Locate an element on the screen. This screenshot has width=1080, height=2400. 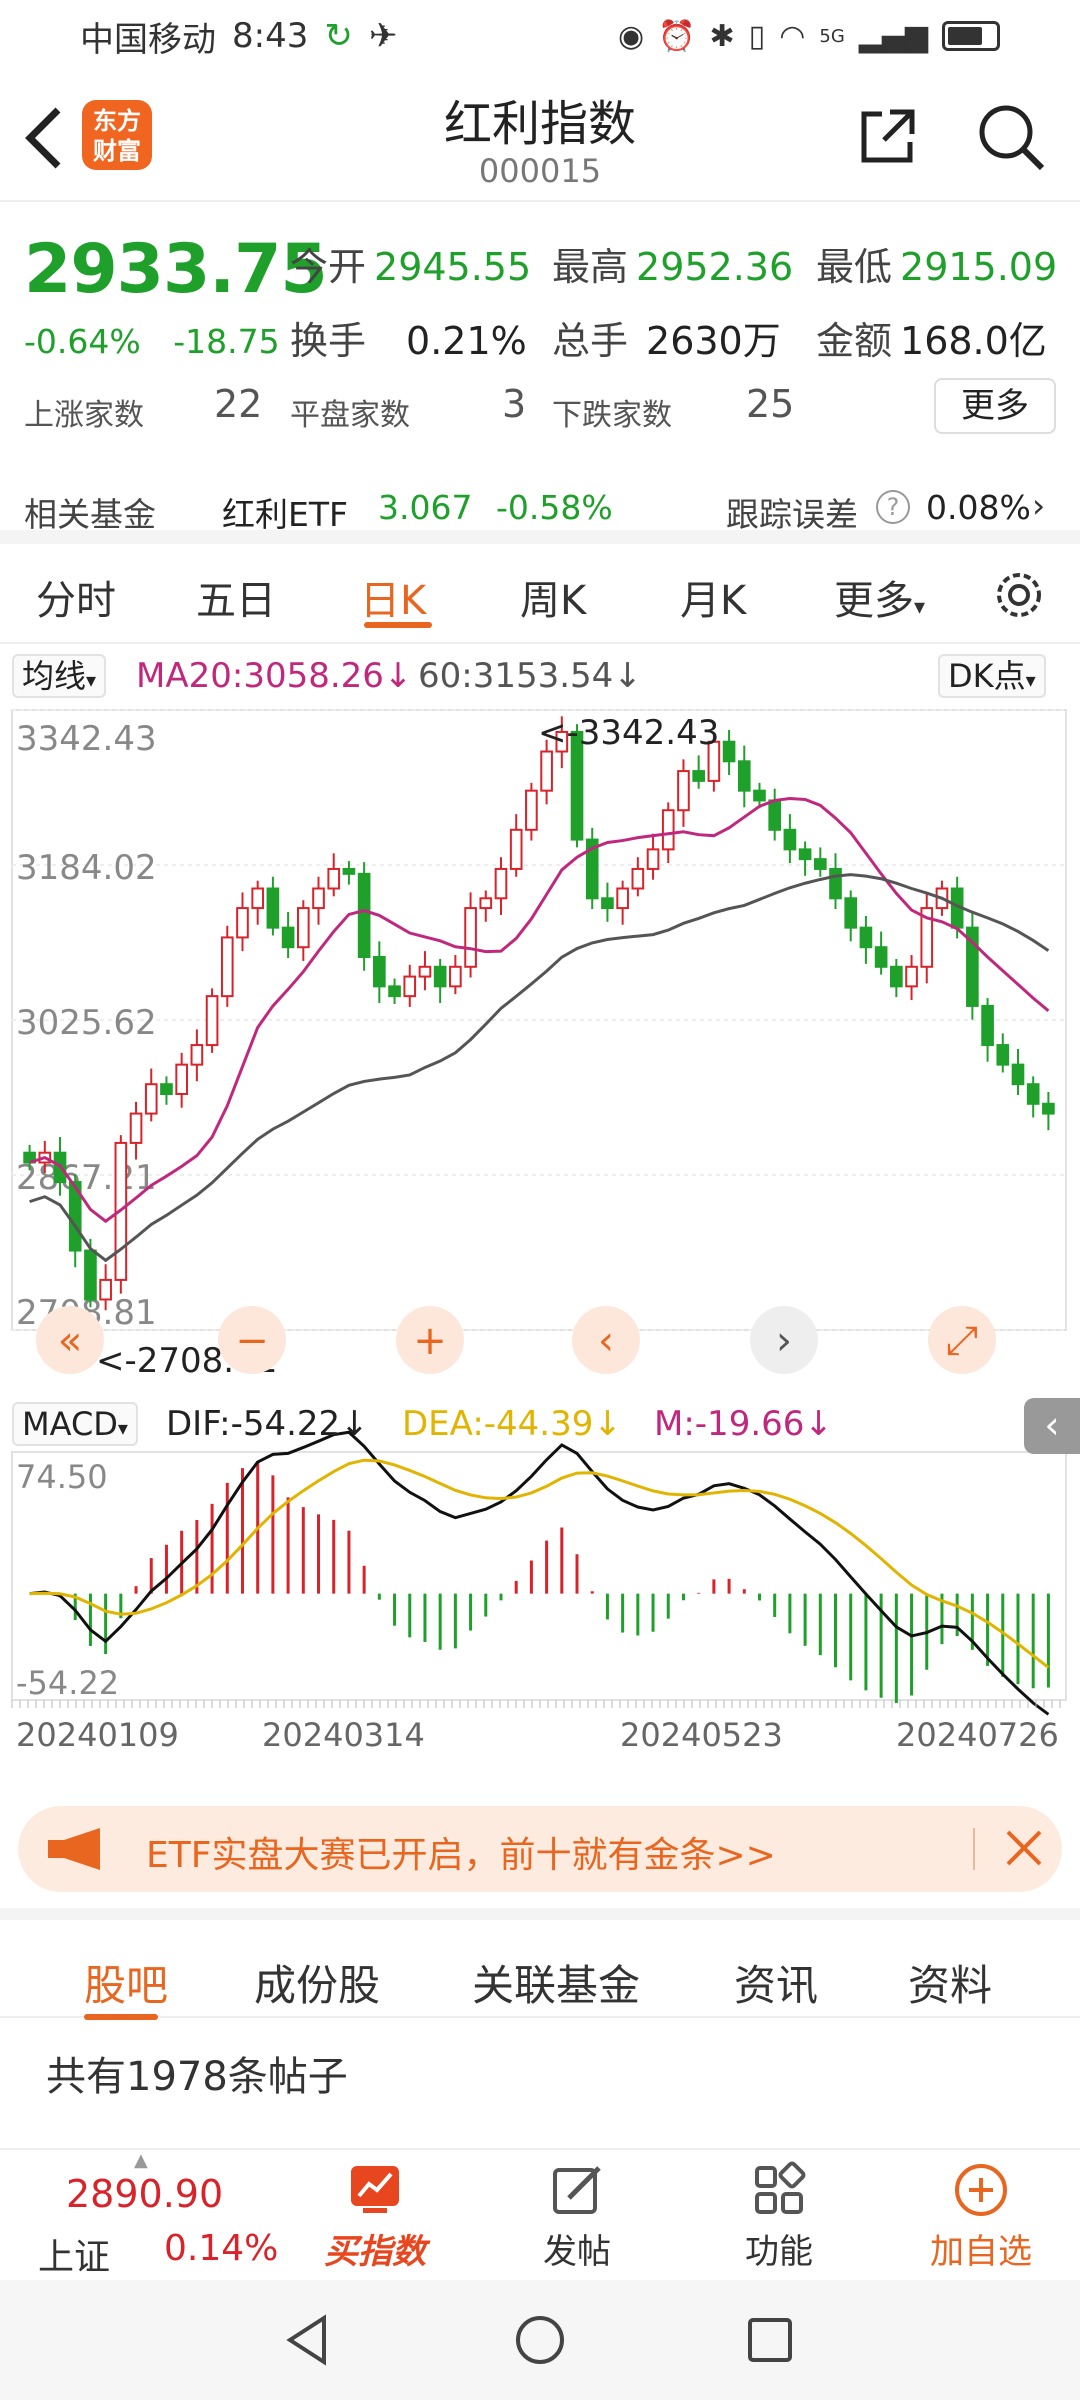
ma-indicator-row: 均线▾ MA20:3058.26↓ 60:3153.54↓ DK点▾ is located at coordinates (540, 675).